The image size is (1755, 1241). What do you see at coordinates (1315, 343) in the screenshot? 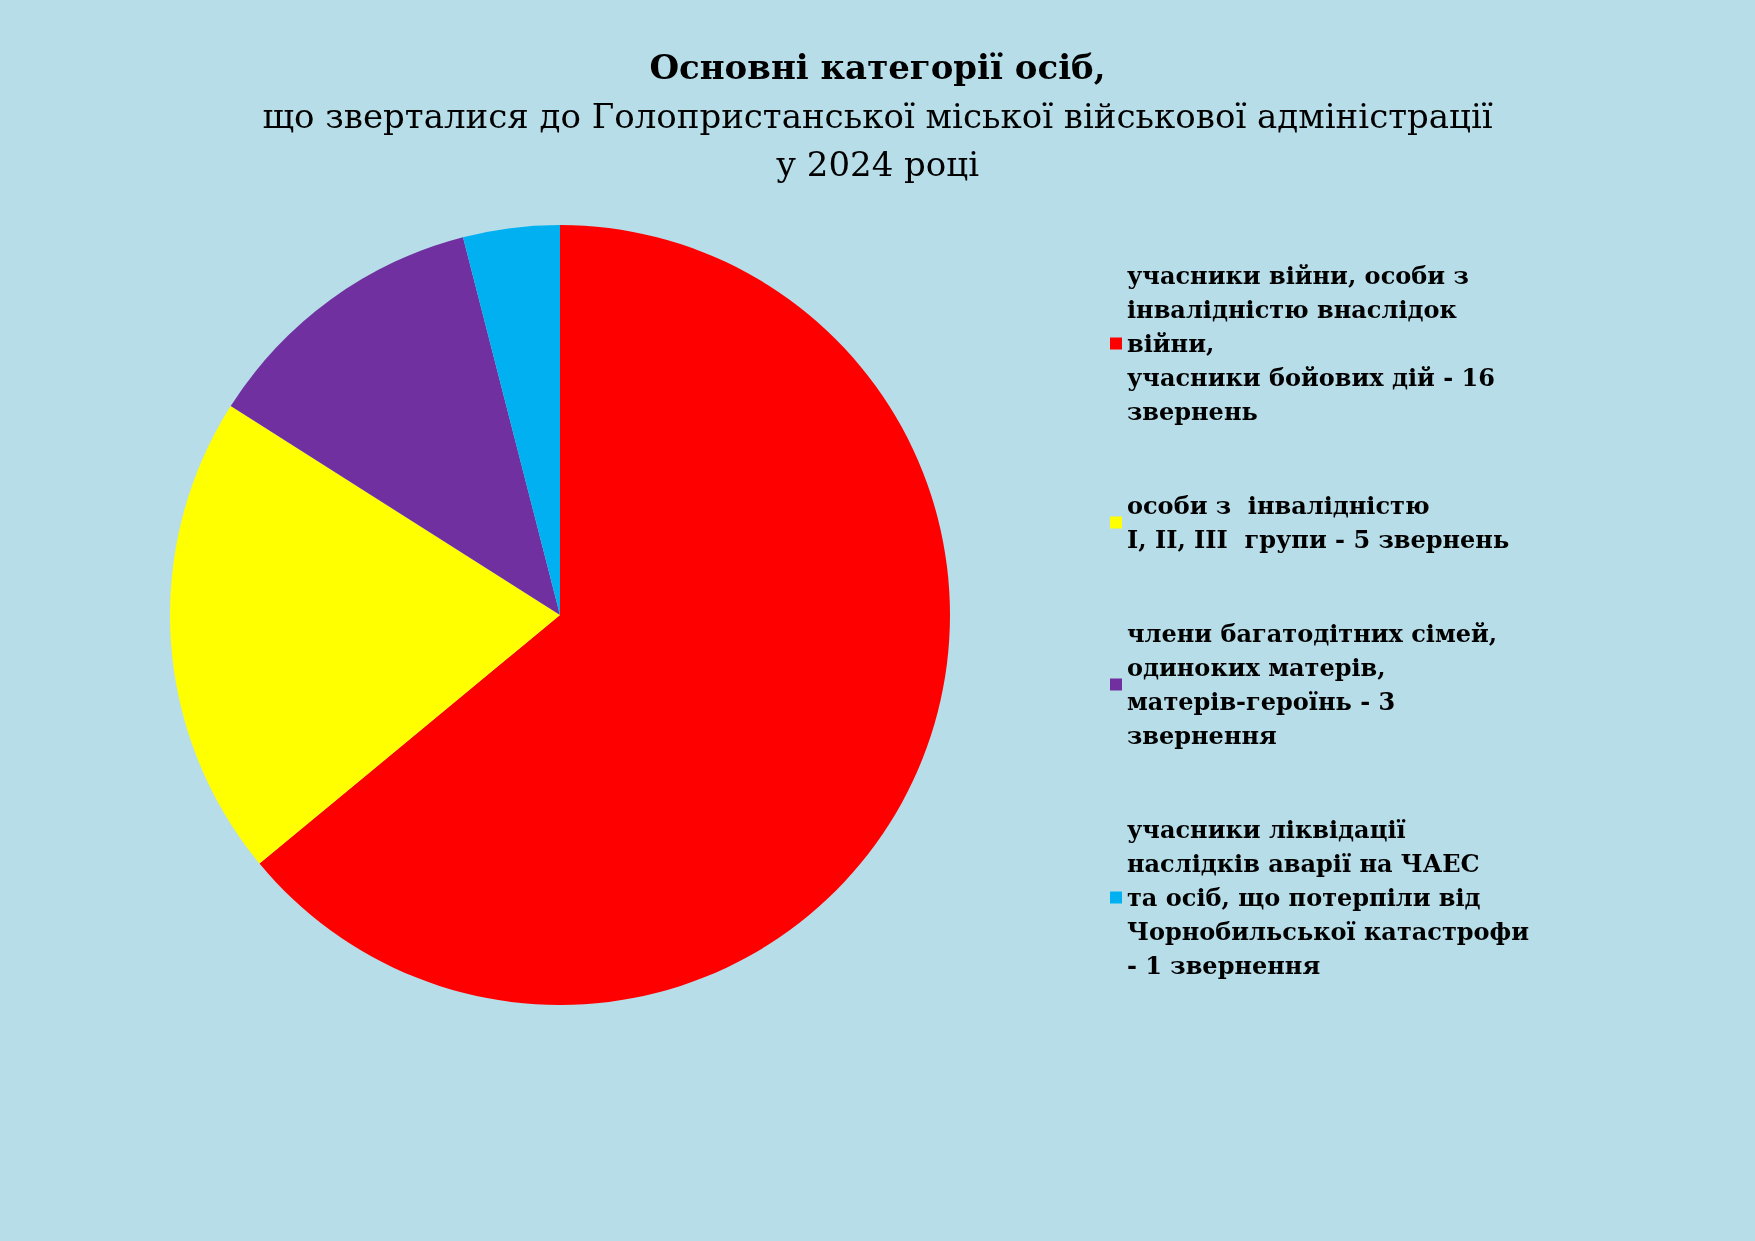
I see `legend-label: учасники війни, особи з інвалідністю внаслідок війни, учасники бойових дій - 16 звернень` at bounding box center [1315, 343].